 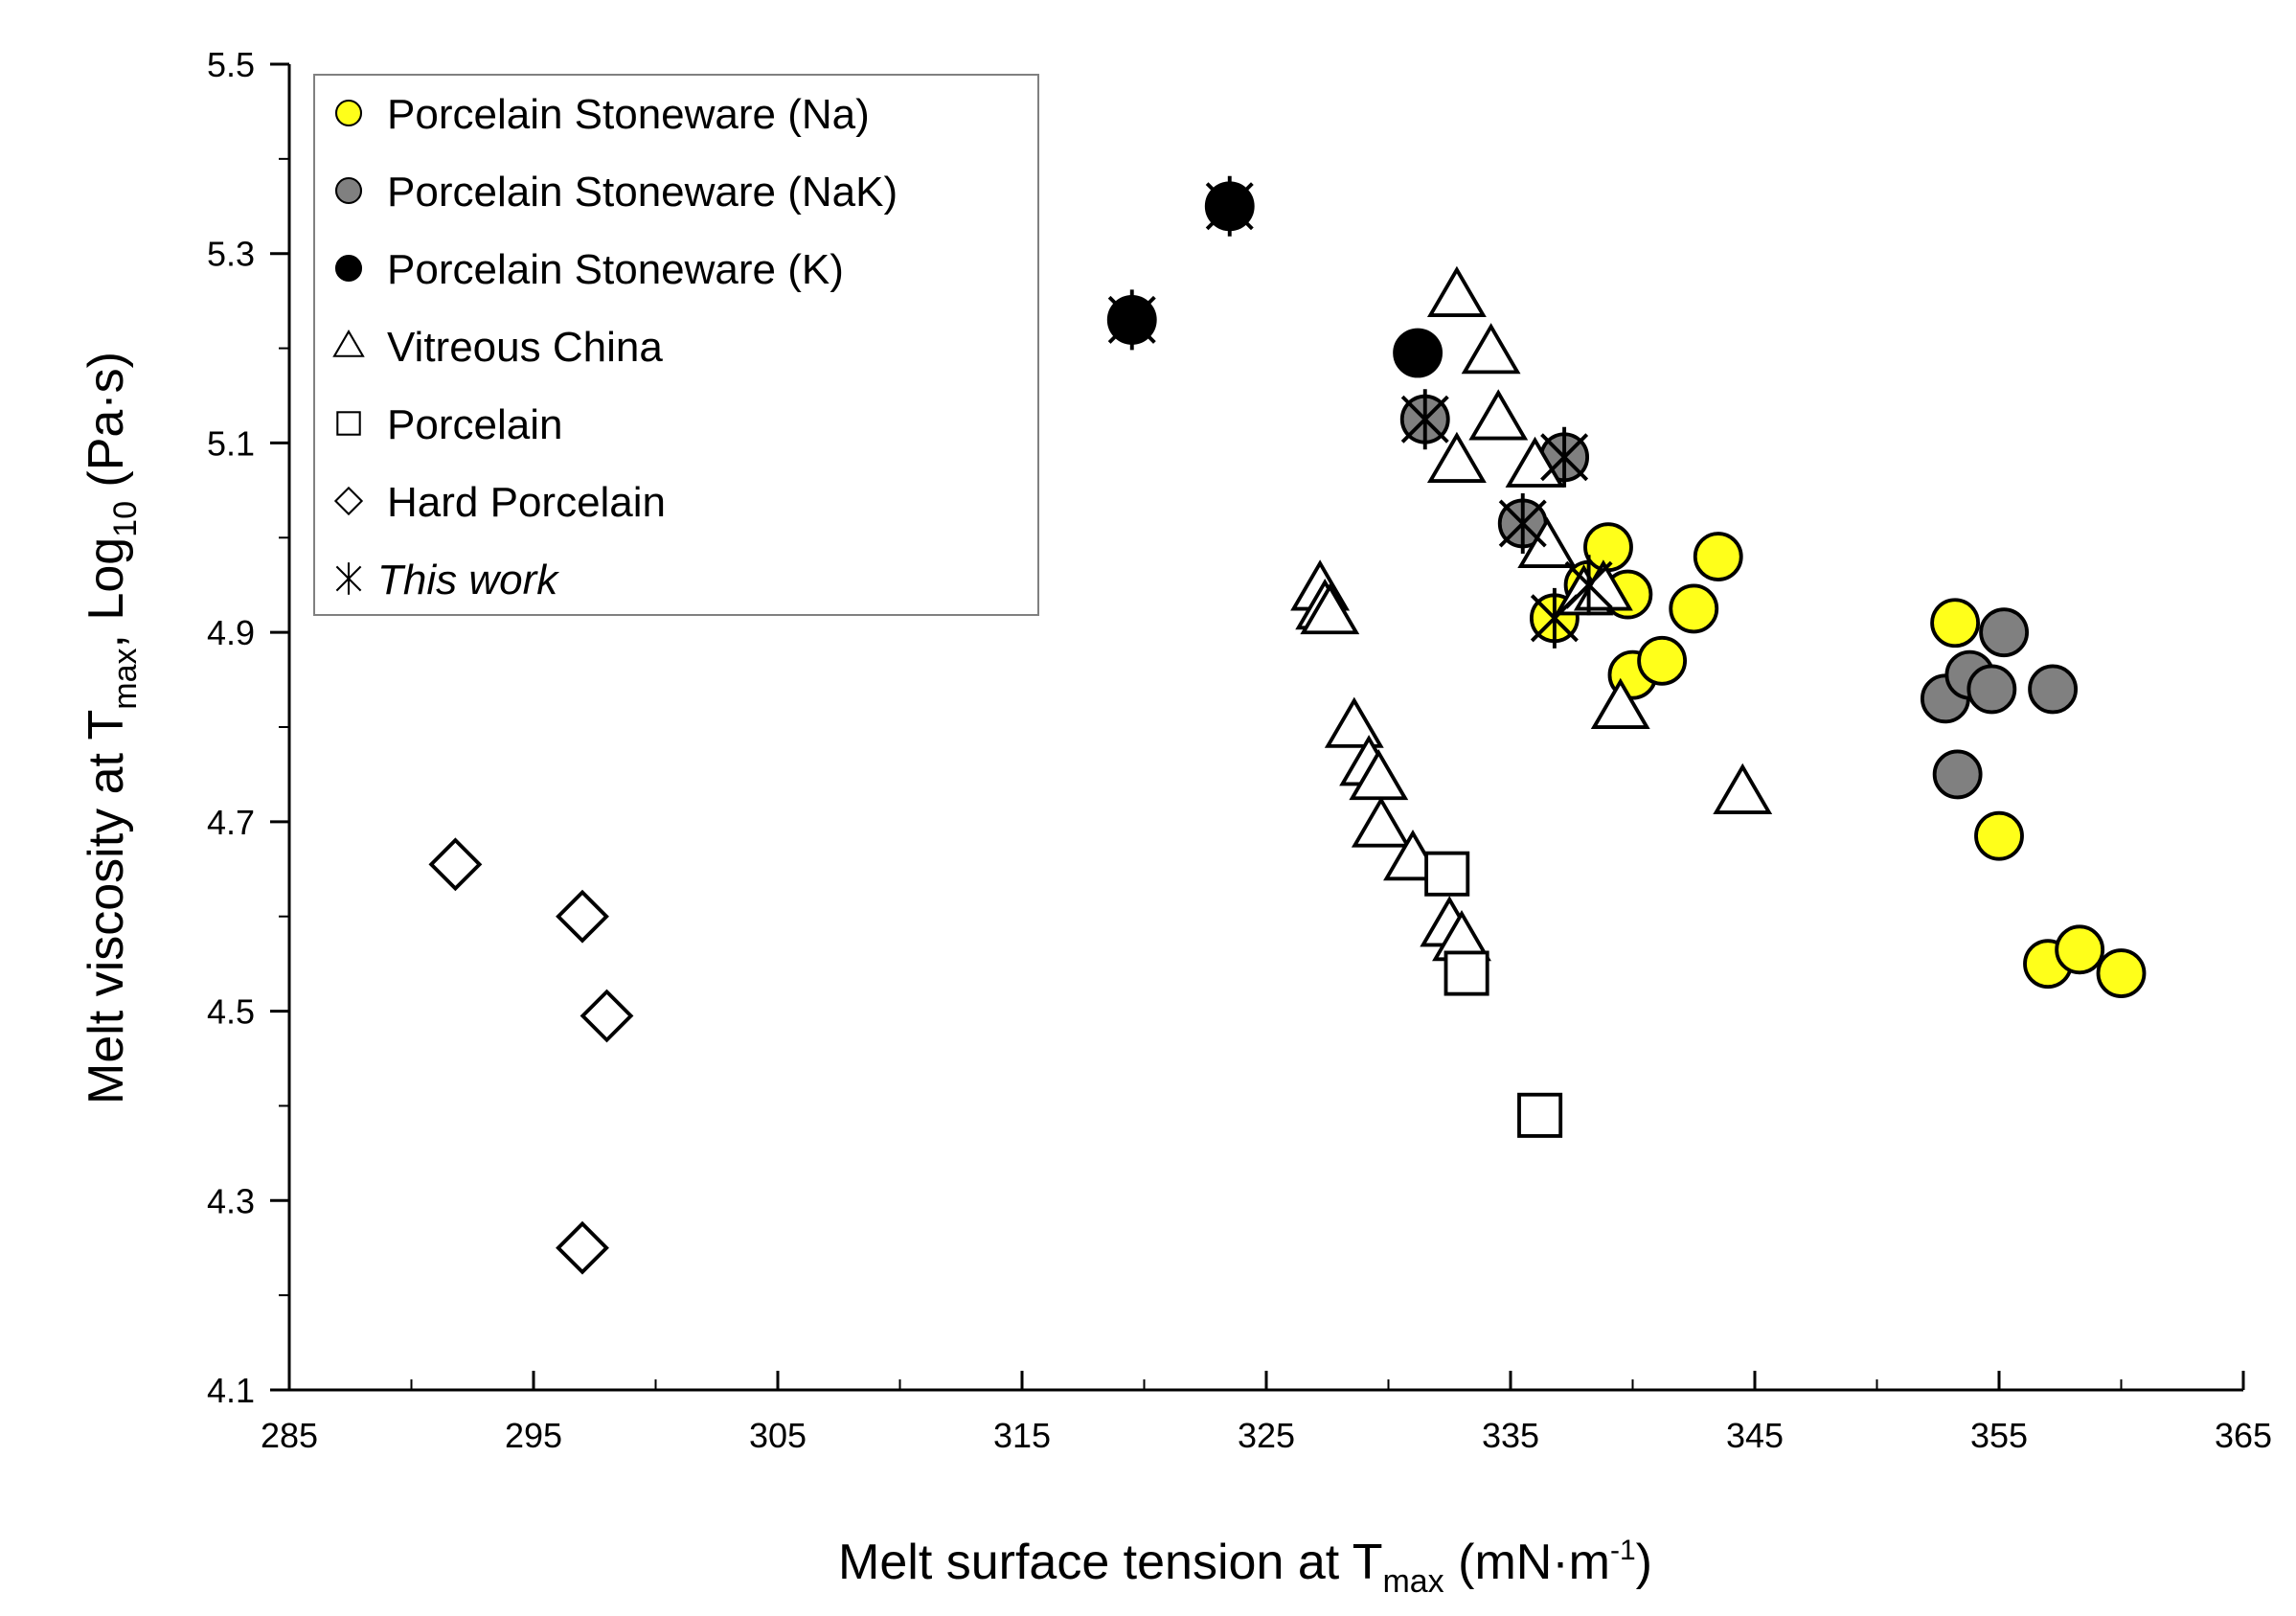 I want to click on y-tick-label: 4.1, so click(x=231, y=1390).